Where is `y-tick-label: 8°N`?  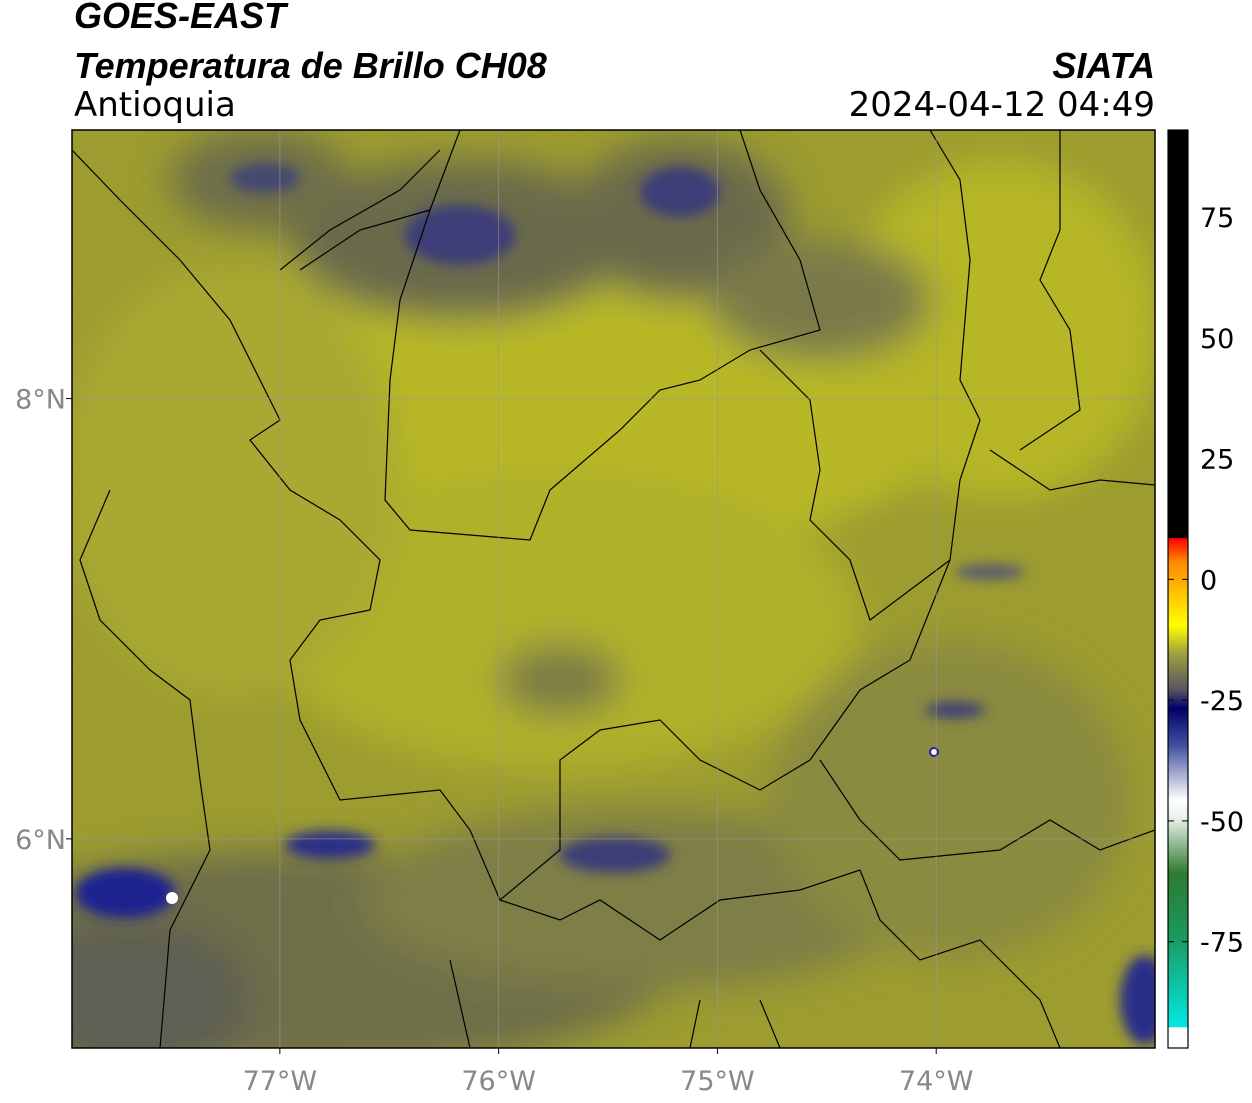
y-tick-label: 8°N is located at coordinates (40, 400).